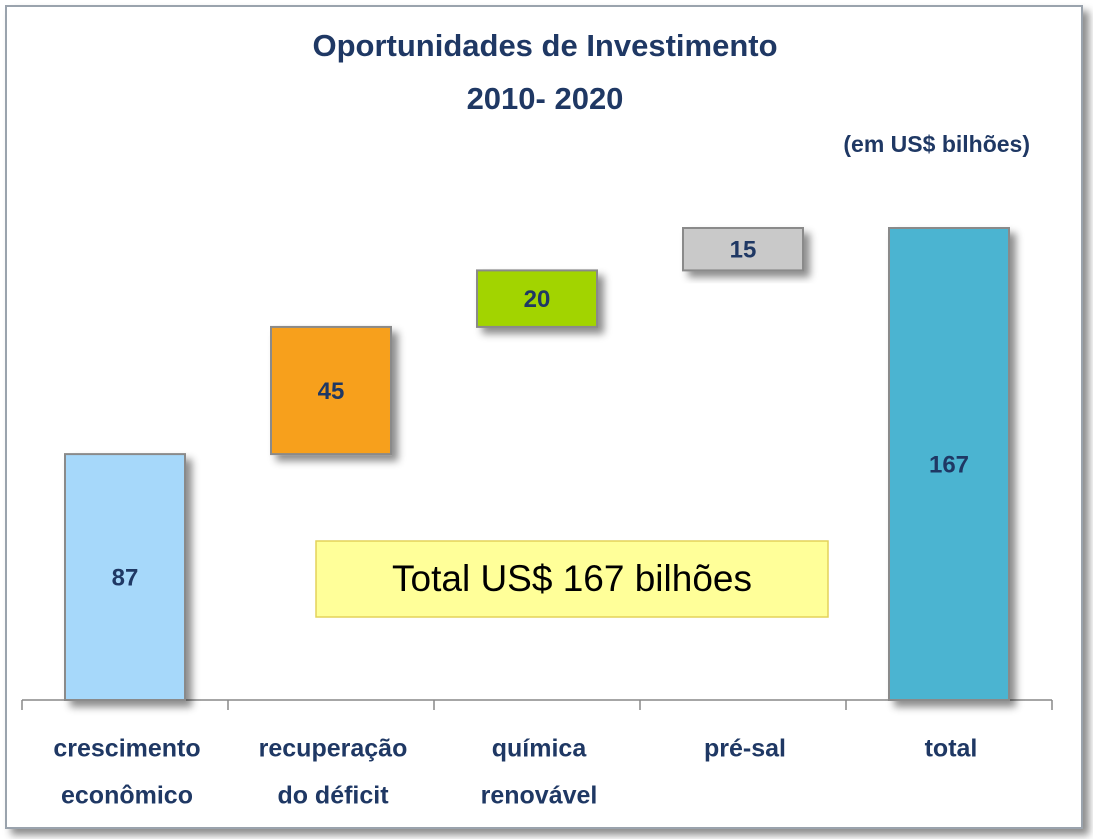 This screenshot has height=839, width=1093. I want to click on value-label: 87, so click(125, 577).